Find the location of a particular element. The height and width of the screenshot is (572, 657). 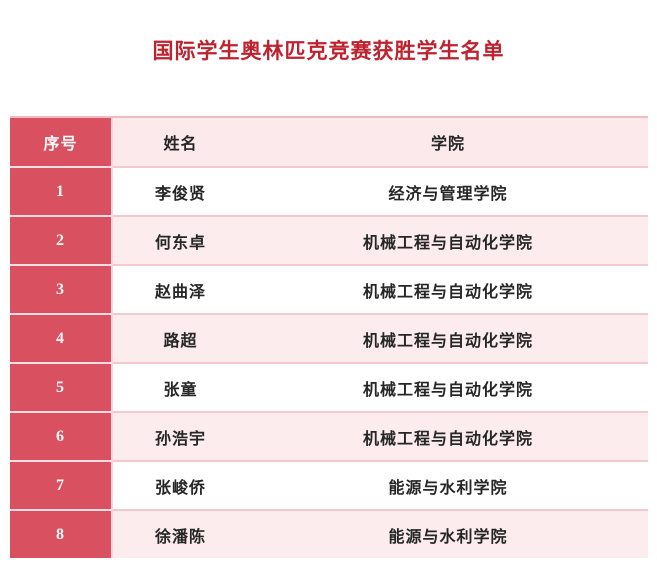

cell-index: 2 is located at coordinates (61, 239).